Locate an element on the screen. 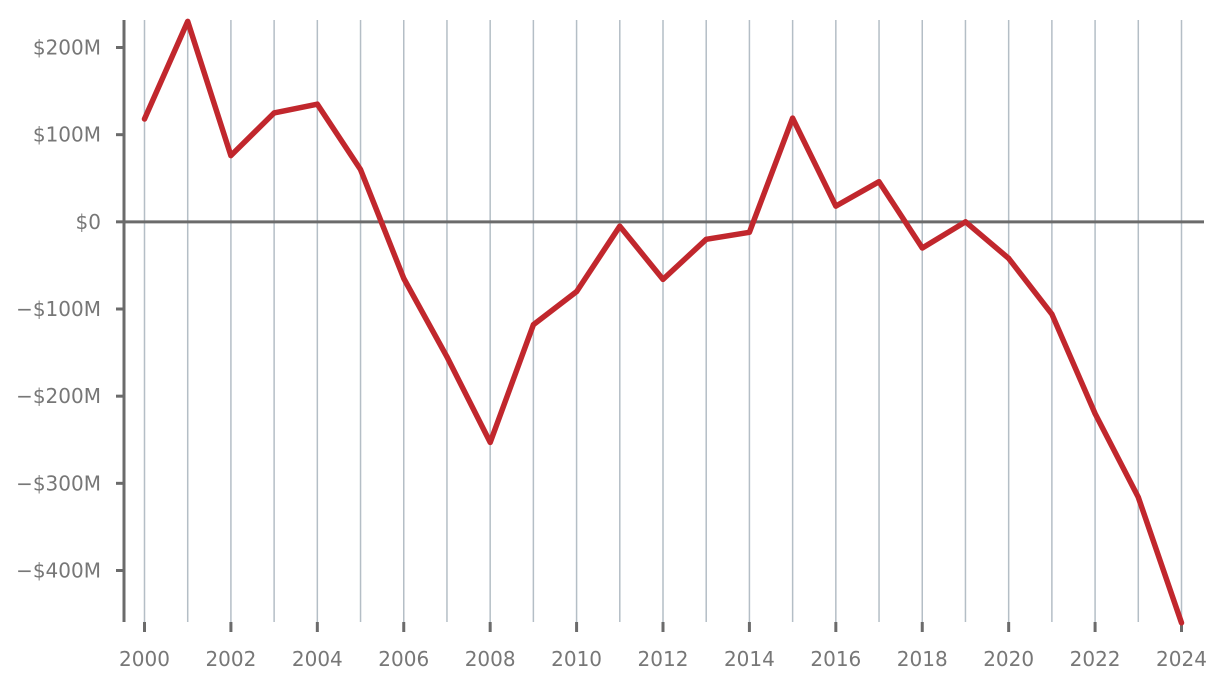 This screenshot has height=682, width=1220. data-point-2000 is located at coordinates (144, 119).